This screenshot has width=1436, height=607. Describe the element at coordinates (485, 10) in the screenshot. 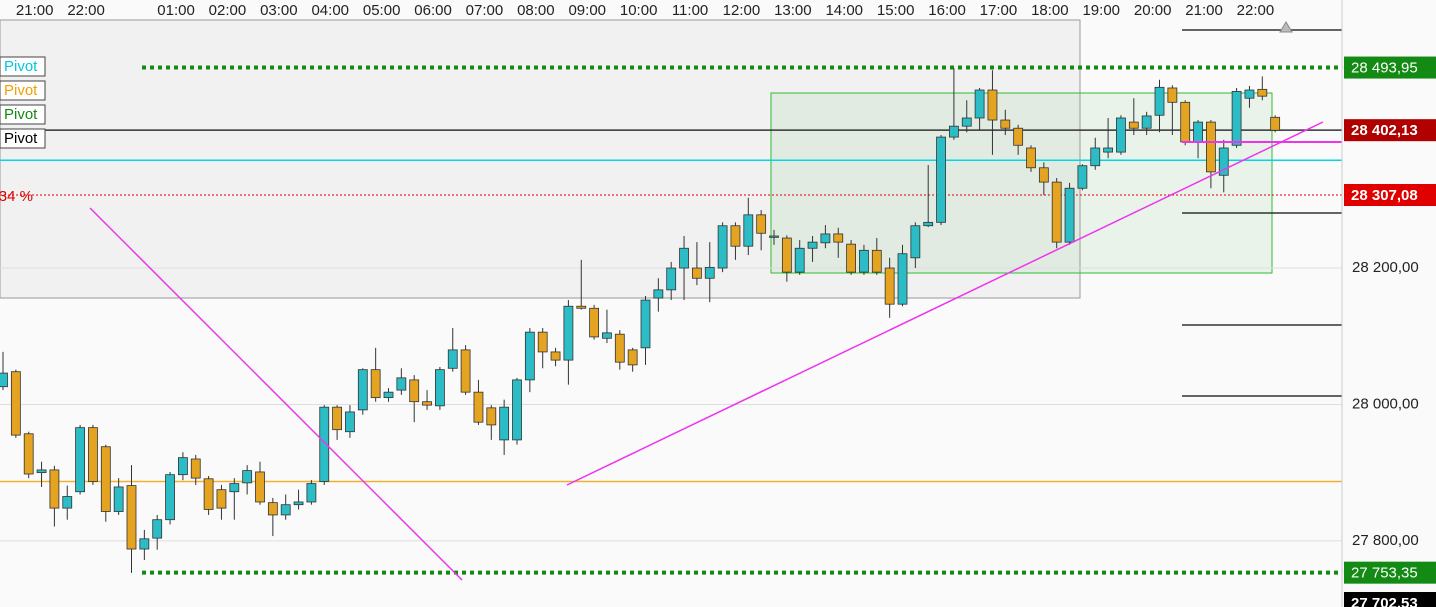

I see `x-tick-label: 07:00` at that location.